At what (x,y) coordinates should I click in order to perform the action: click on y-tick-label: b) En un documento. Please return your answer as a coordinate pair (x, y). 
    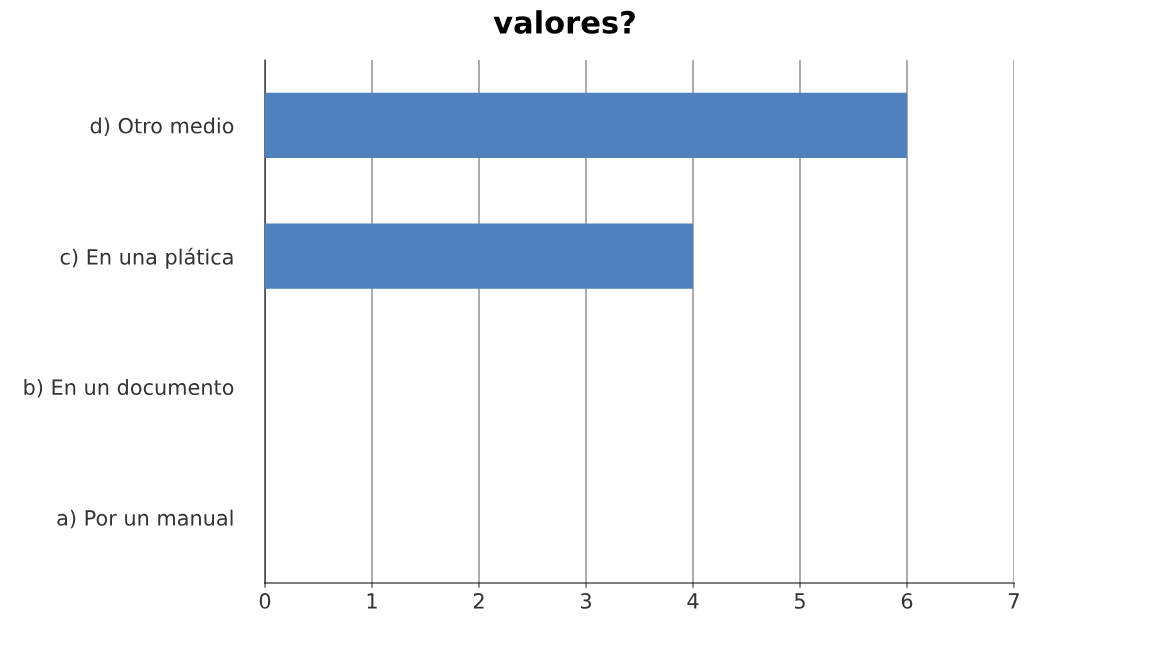
    Looking at the image, I should click on (129, 388).